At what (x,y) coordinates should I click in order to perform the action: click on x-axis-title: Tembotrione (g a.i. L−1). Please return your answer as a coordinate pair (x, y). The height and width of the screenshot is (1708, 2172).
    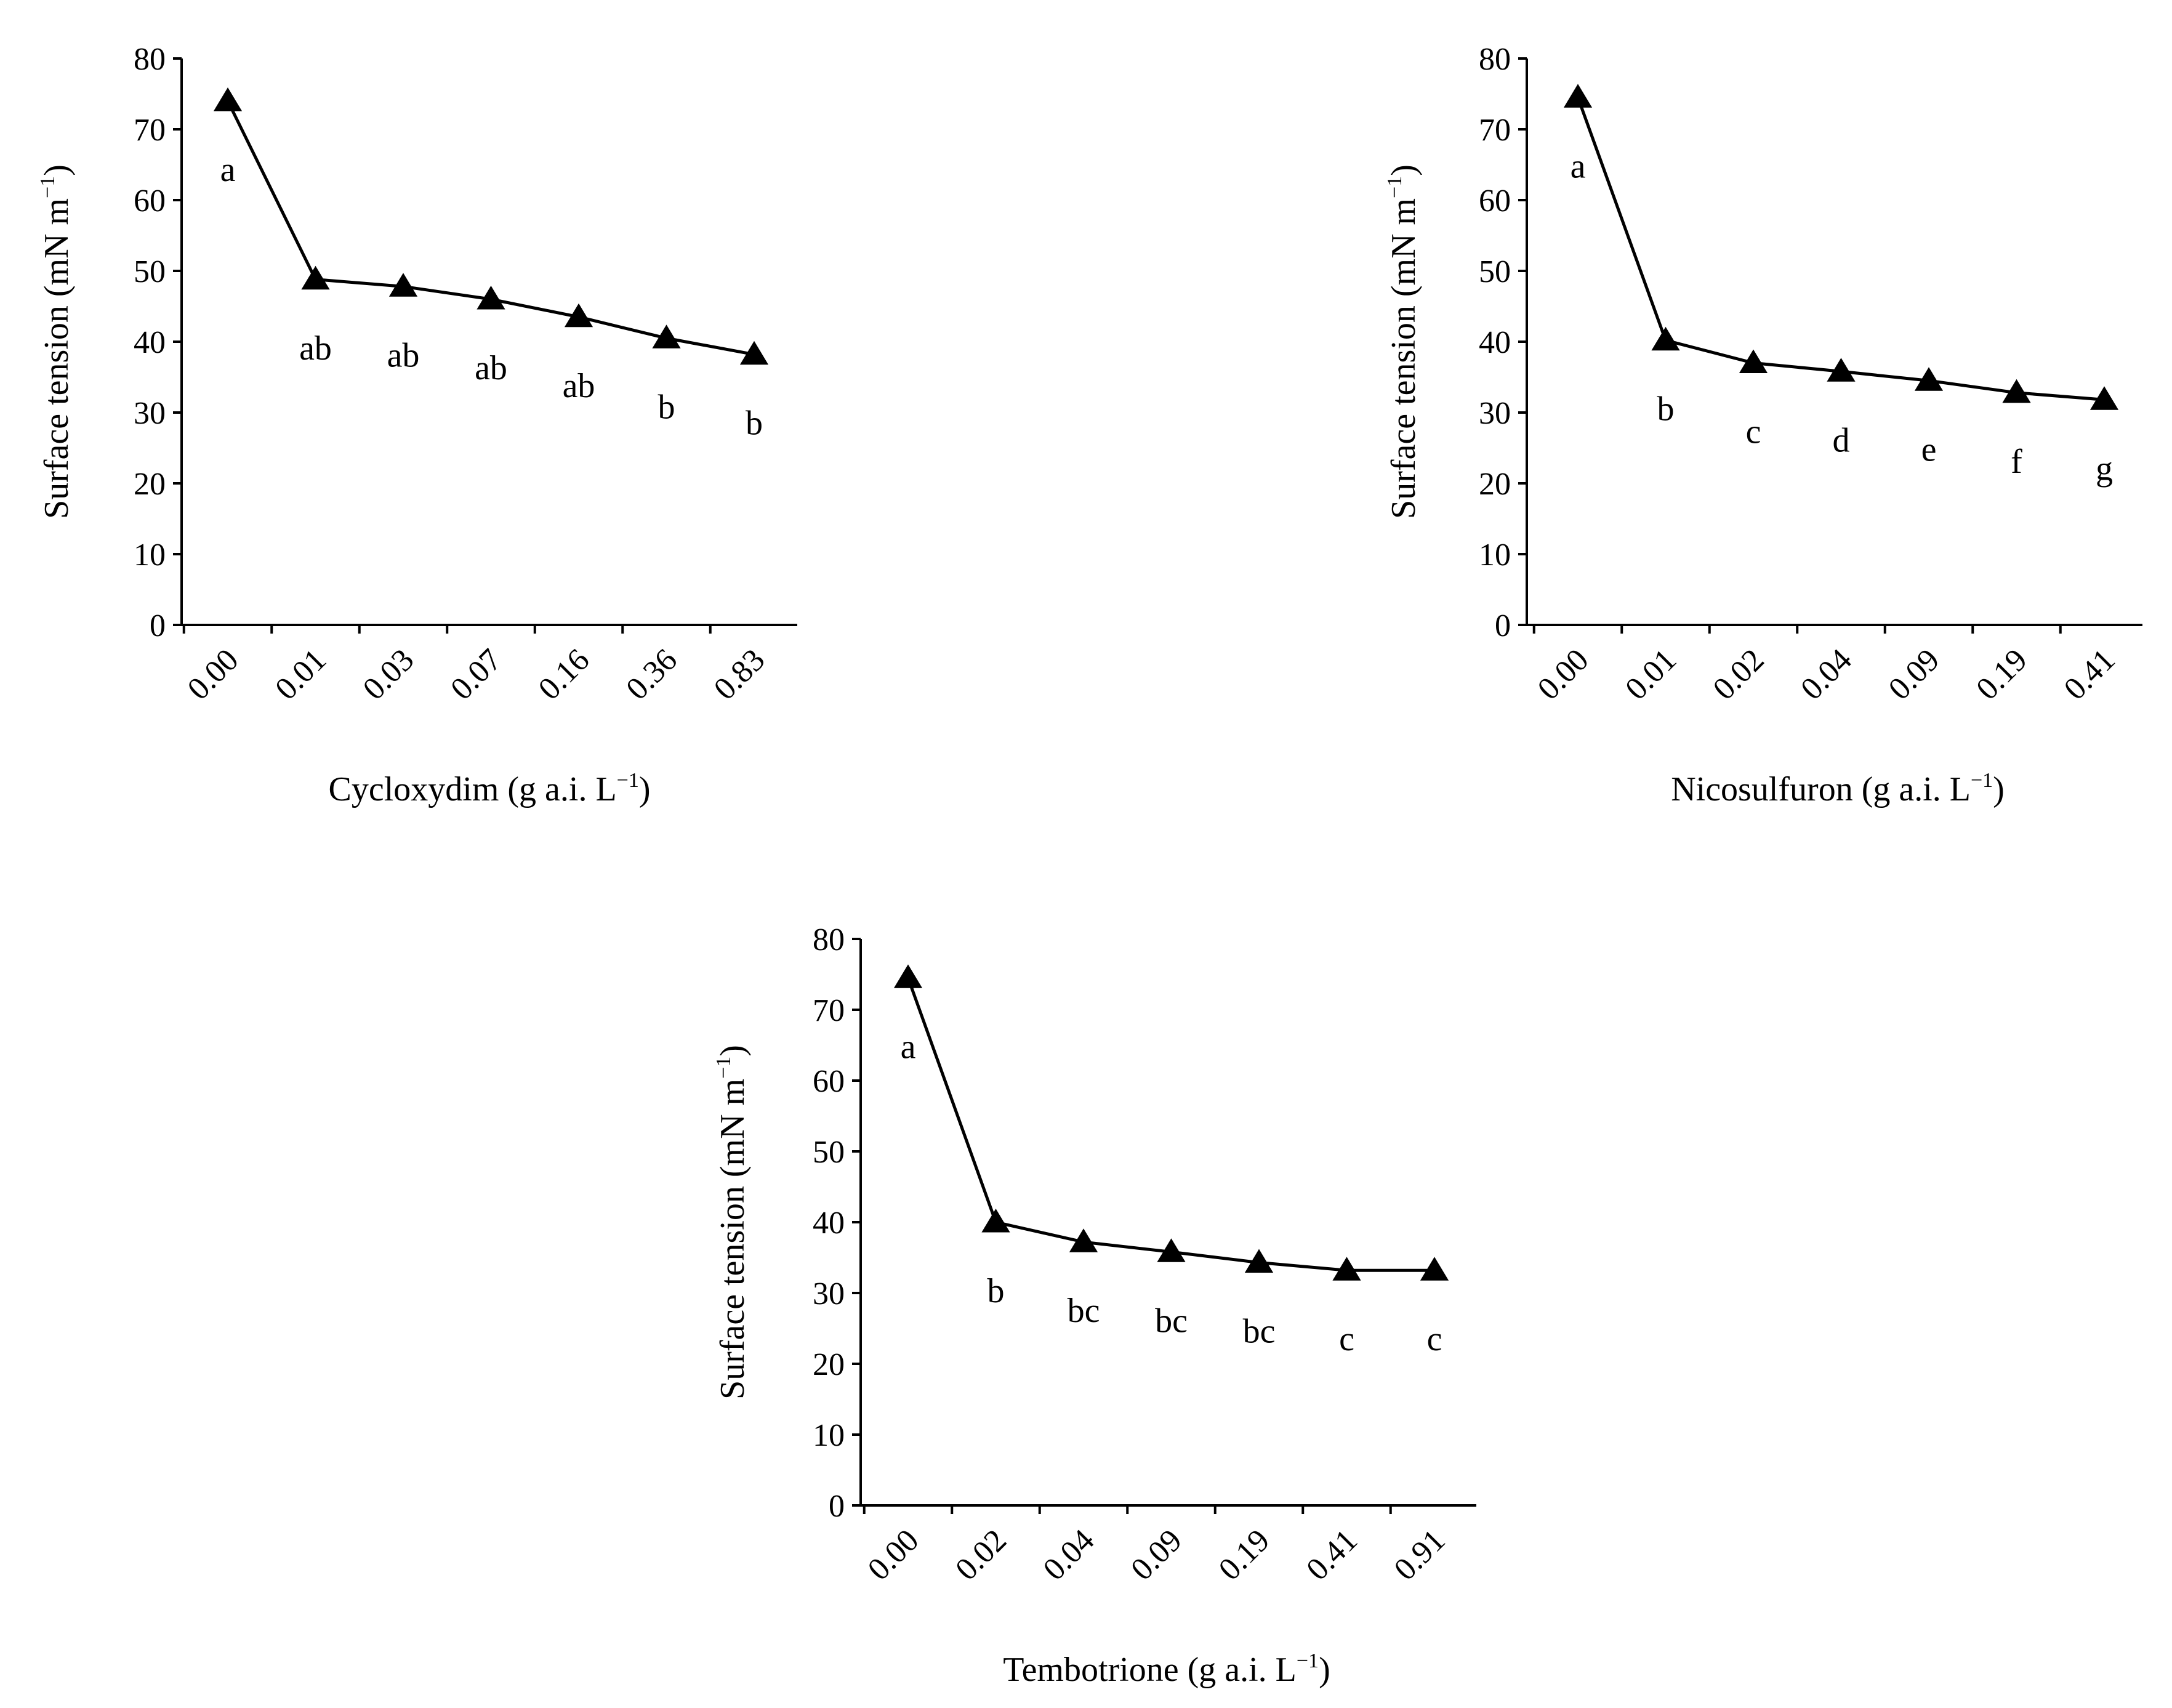
    Looking at the image, I should click on (1166, 1669).